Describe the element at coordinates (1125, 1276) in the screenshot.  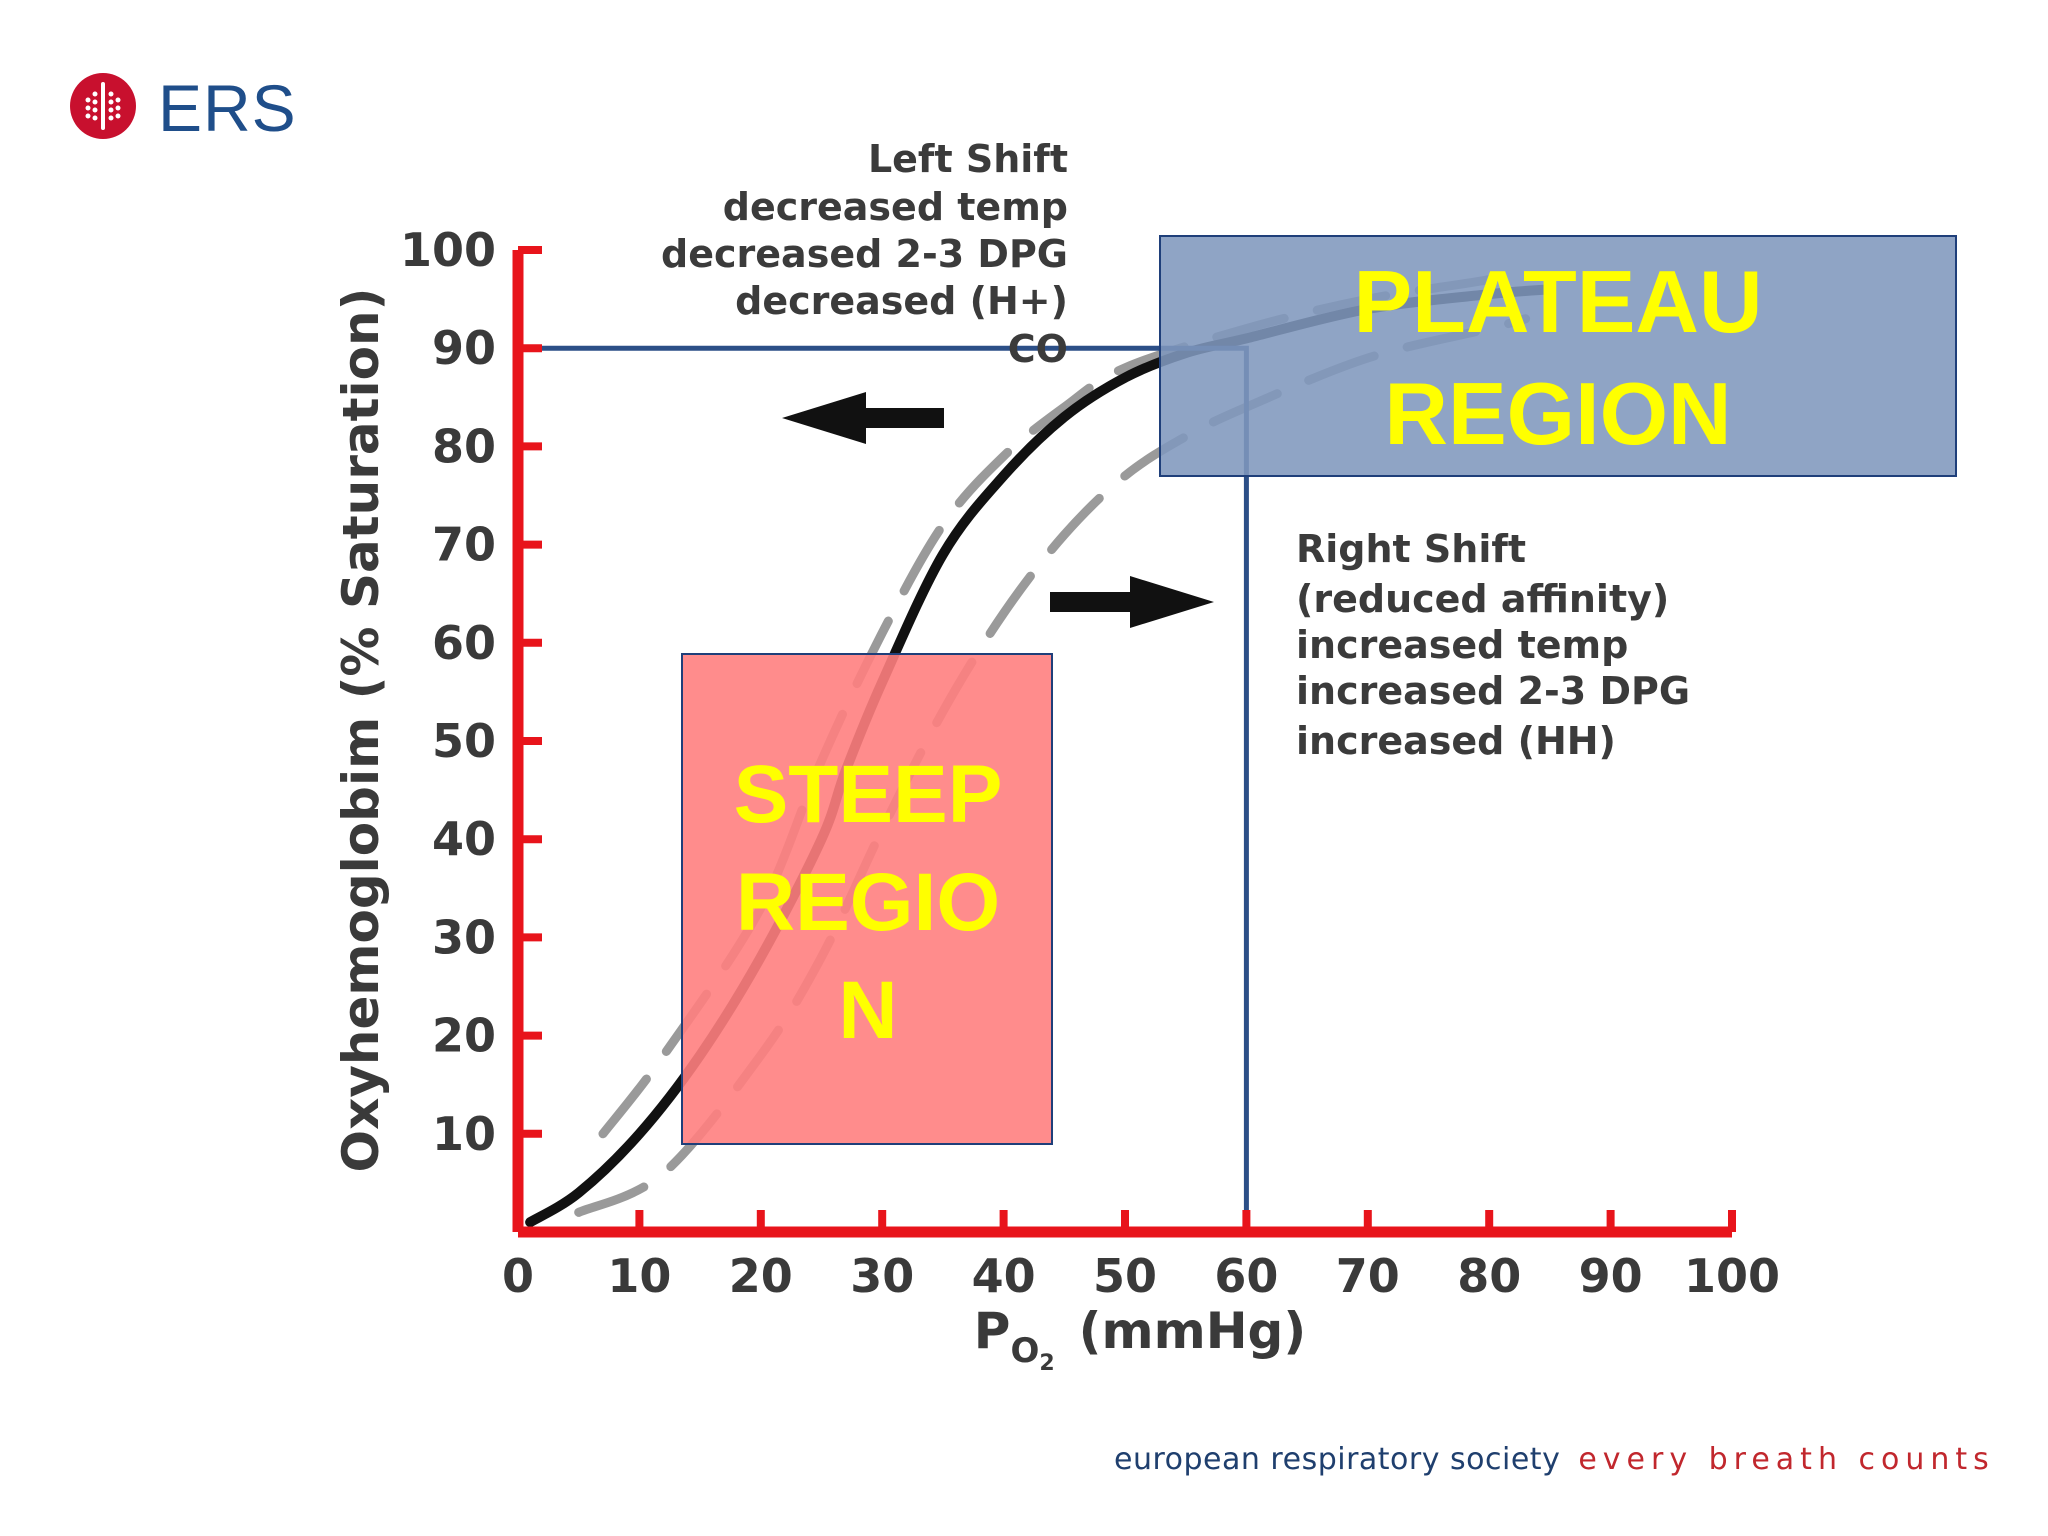
I see `x-tick-label: 50` at that location.